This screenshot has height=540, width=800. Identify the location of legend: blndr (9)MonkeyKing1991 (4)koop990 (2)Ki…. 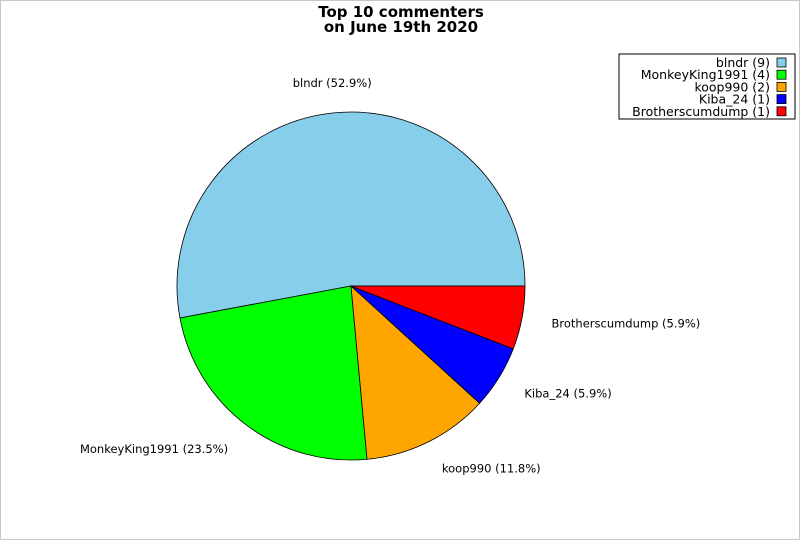
(707, 86).